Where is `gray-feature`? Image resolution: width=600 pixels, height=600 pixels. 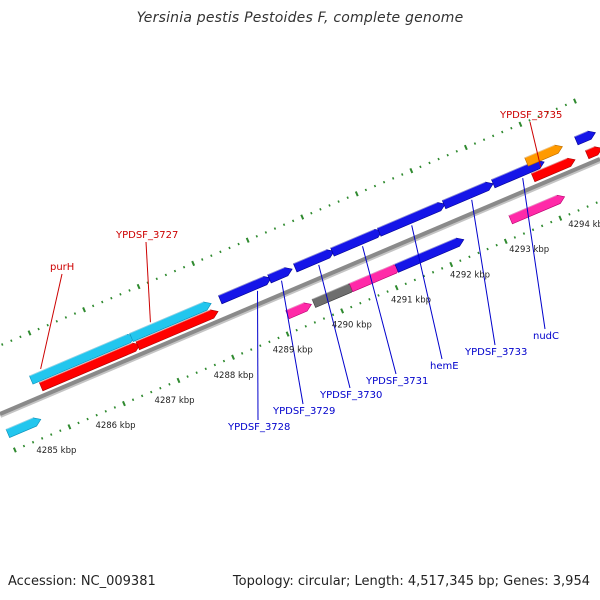 gray-feature is located at coordinates (334, 295).